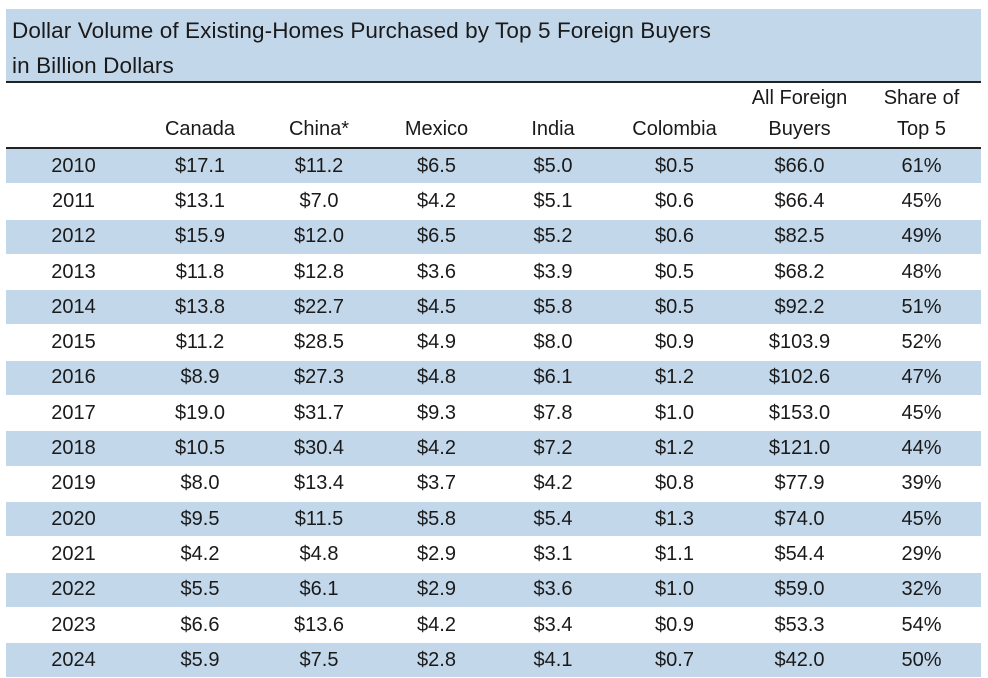  I want to click on cell-share-of-top-5: 48%, so click(921, 271).